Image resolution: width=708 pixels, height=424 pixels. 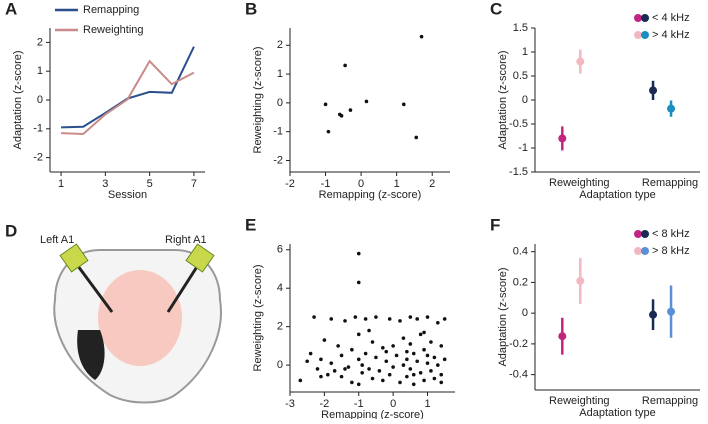 I want to click on x-axis-label: Remapping (z-score), so click(x=372, y=414).